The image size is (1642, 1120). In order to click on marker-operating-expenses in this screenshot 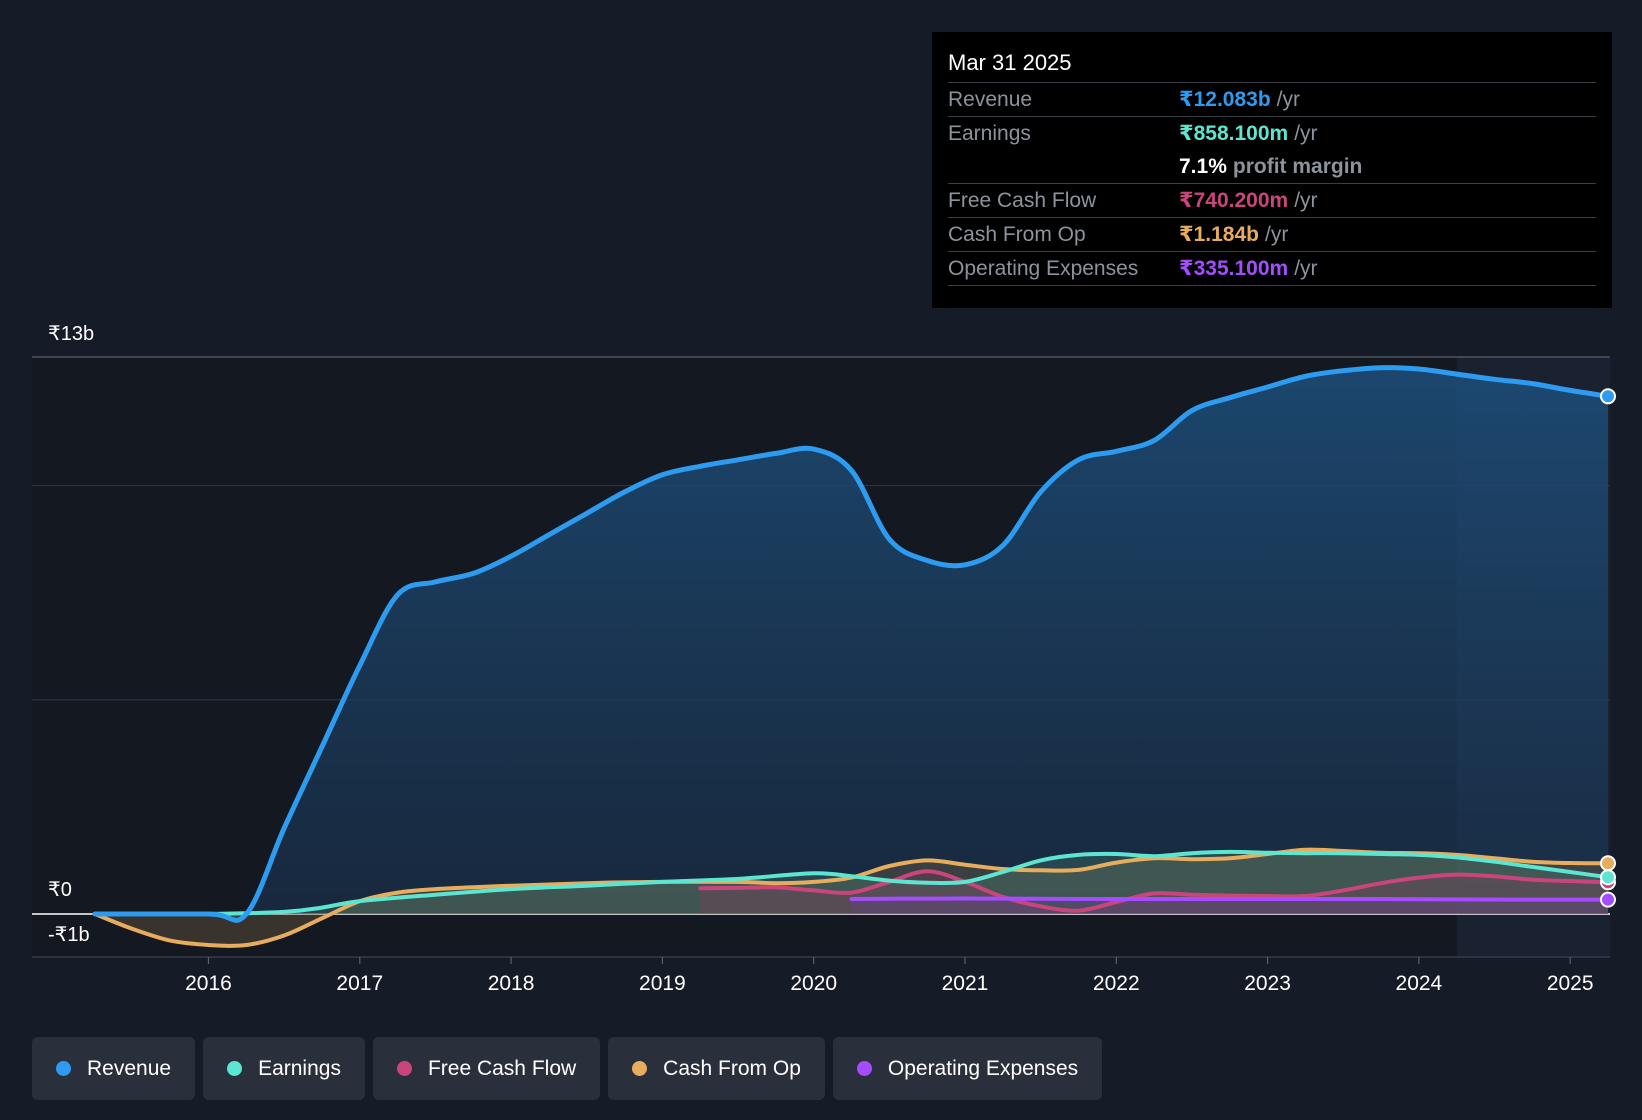, I will do `click(1608, 899)`.